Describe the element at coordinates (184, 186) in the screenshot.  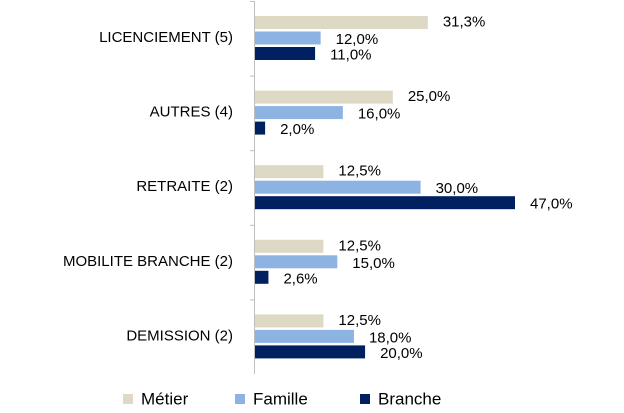
I see `category-label: RETRAITE (2)` at that location.